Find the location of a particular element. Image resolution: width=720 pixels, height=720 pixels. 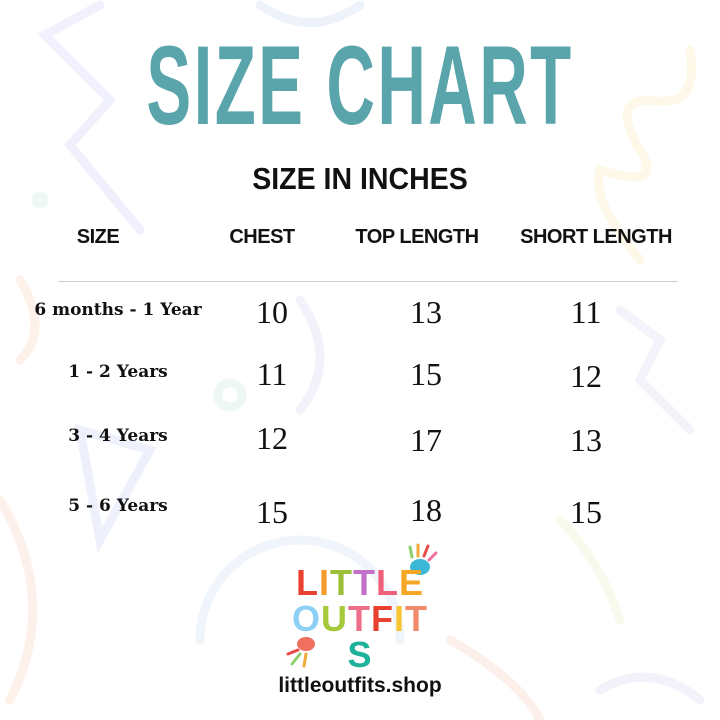

short-length-value: 12 is located at coordinates (586, 376).